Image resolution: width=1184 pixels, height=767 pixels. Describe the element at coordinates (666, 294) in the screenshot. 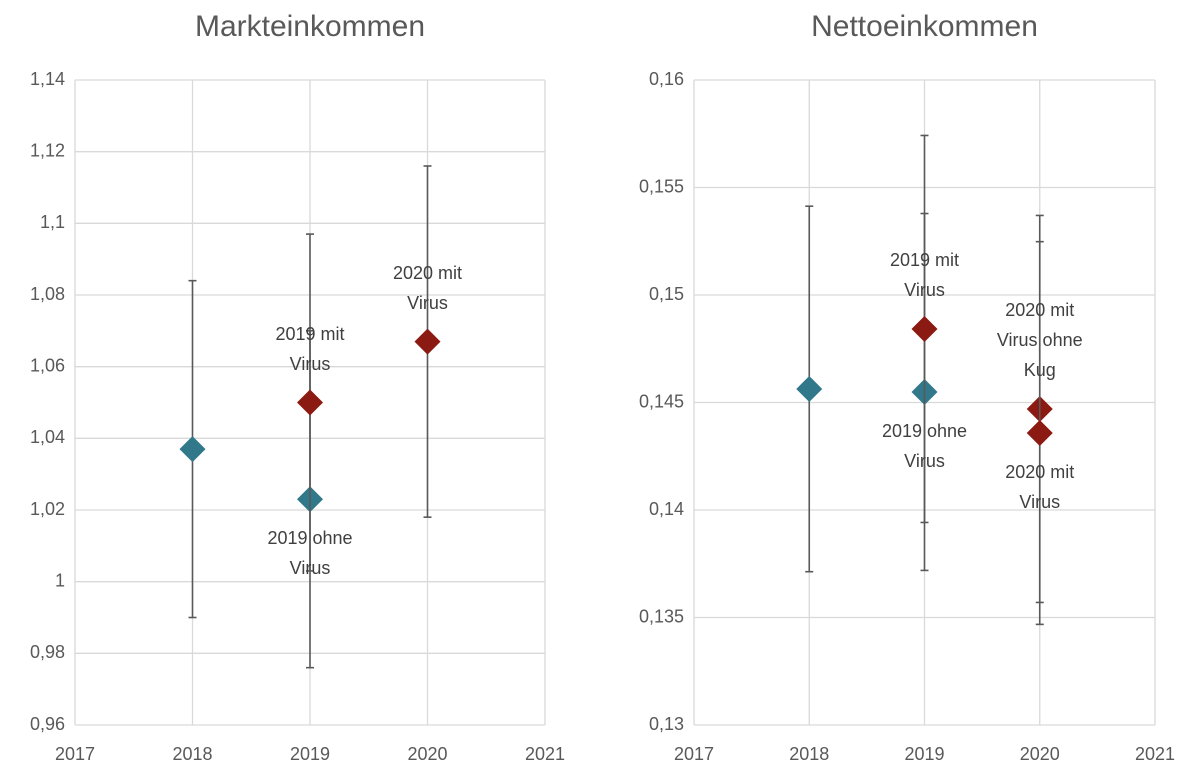

I see `y-tick-label: 0,15` at that location.